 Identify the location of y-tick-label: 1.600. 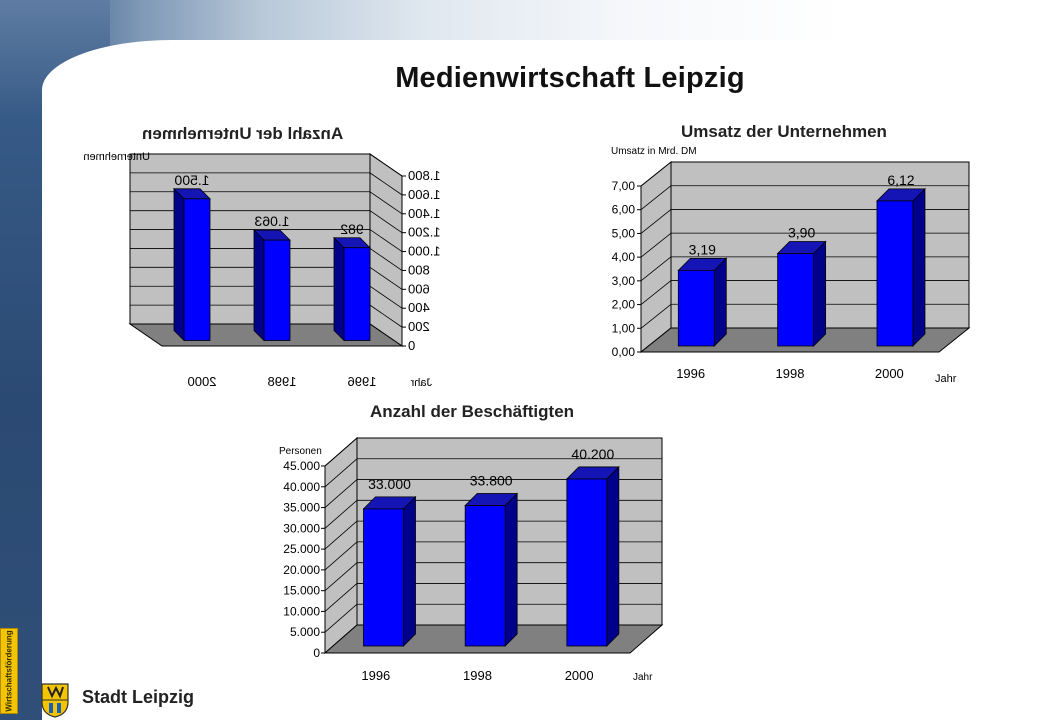
(424, 194).